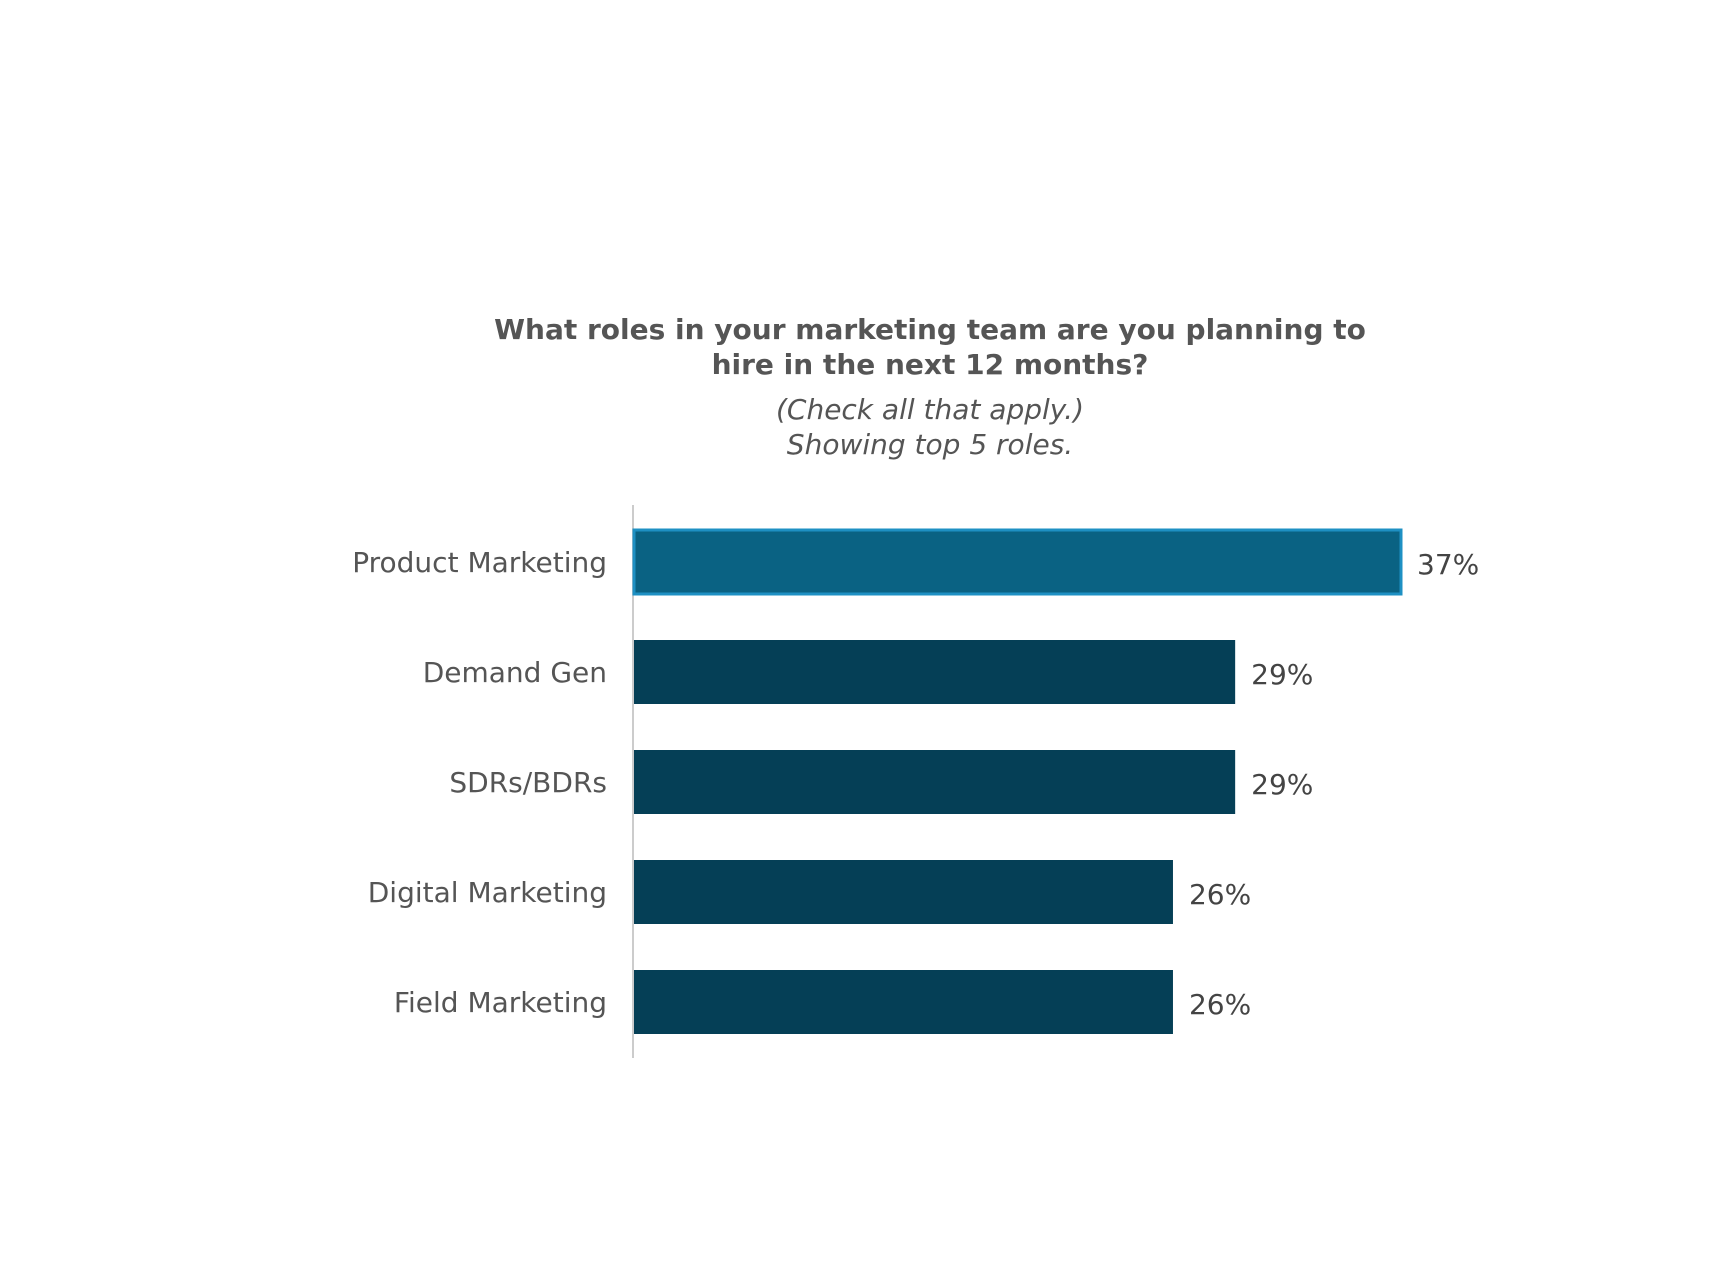 This screenshot has width=1711, height=1283. What do you see at coordinates (1282, 674) in the screenshot?
I see `value-label-1: 29%` at bounding box center [1282, 674].